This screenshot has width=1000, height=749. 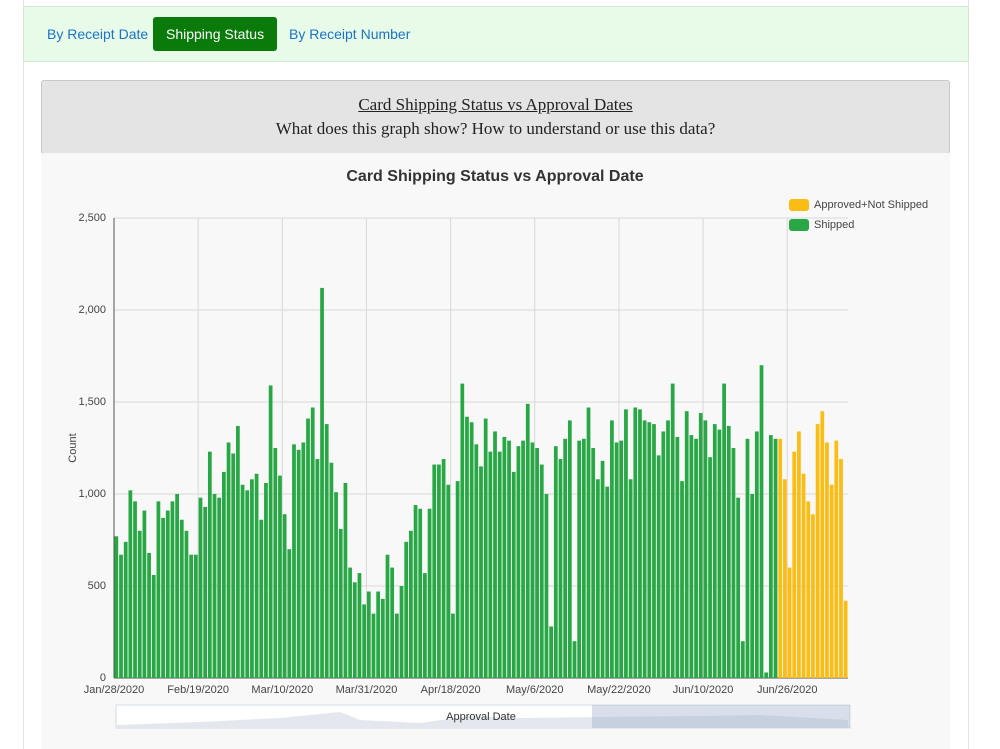 What do you see at coordinates (703, 690) in the screenshot?
I see `x-tick-label: Jun/10/2020` at bounding box center [703, 690].